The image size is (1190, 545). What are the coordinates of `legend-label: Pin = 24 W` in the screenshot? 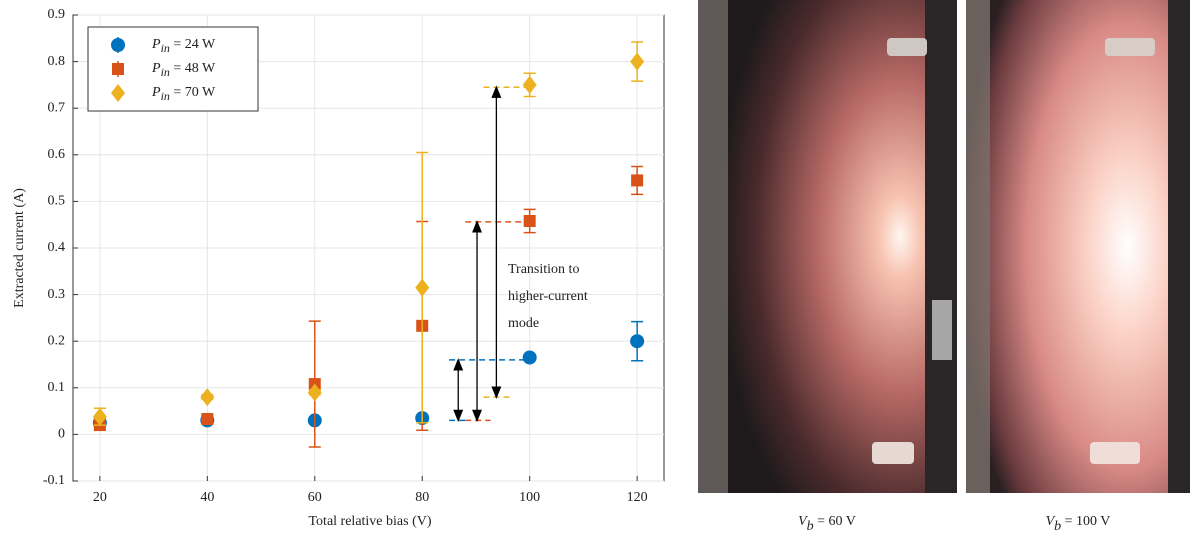 It's located at (183, 46).